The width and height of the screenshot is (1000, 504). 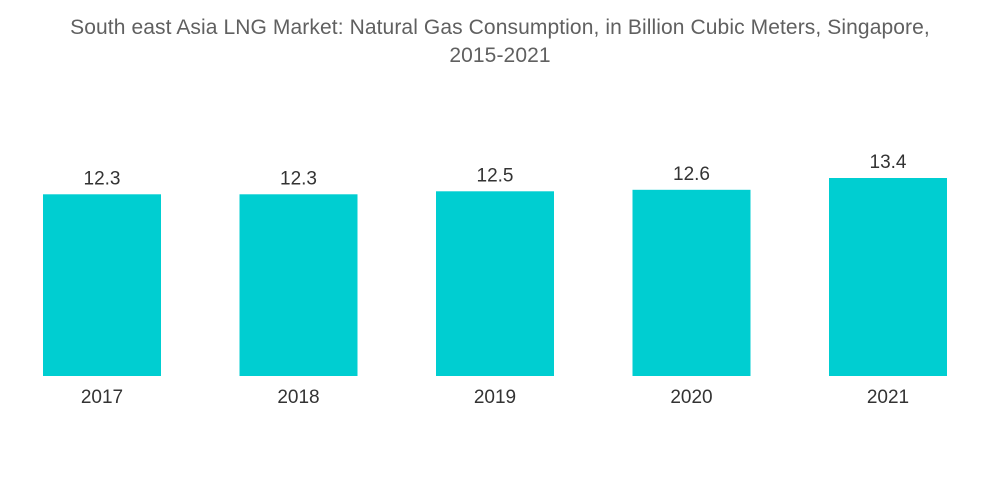 I want to click on bar-2019, so click(x=495, y=283).